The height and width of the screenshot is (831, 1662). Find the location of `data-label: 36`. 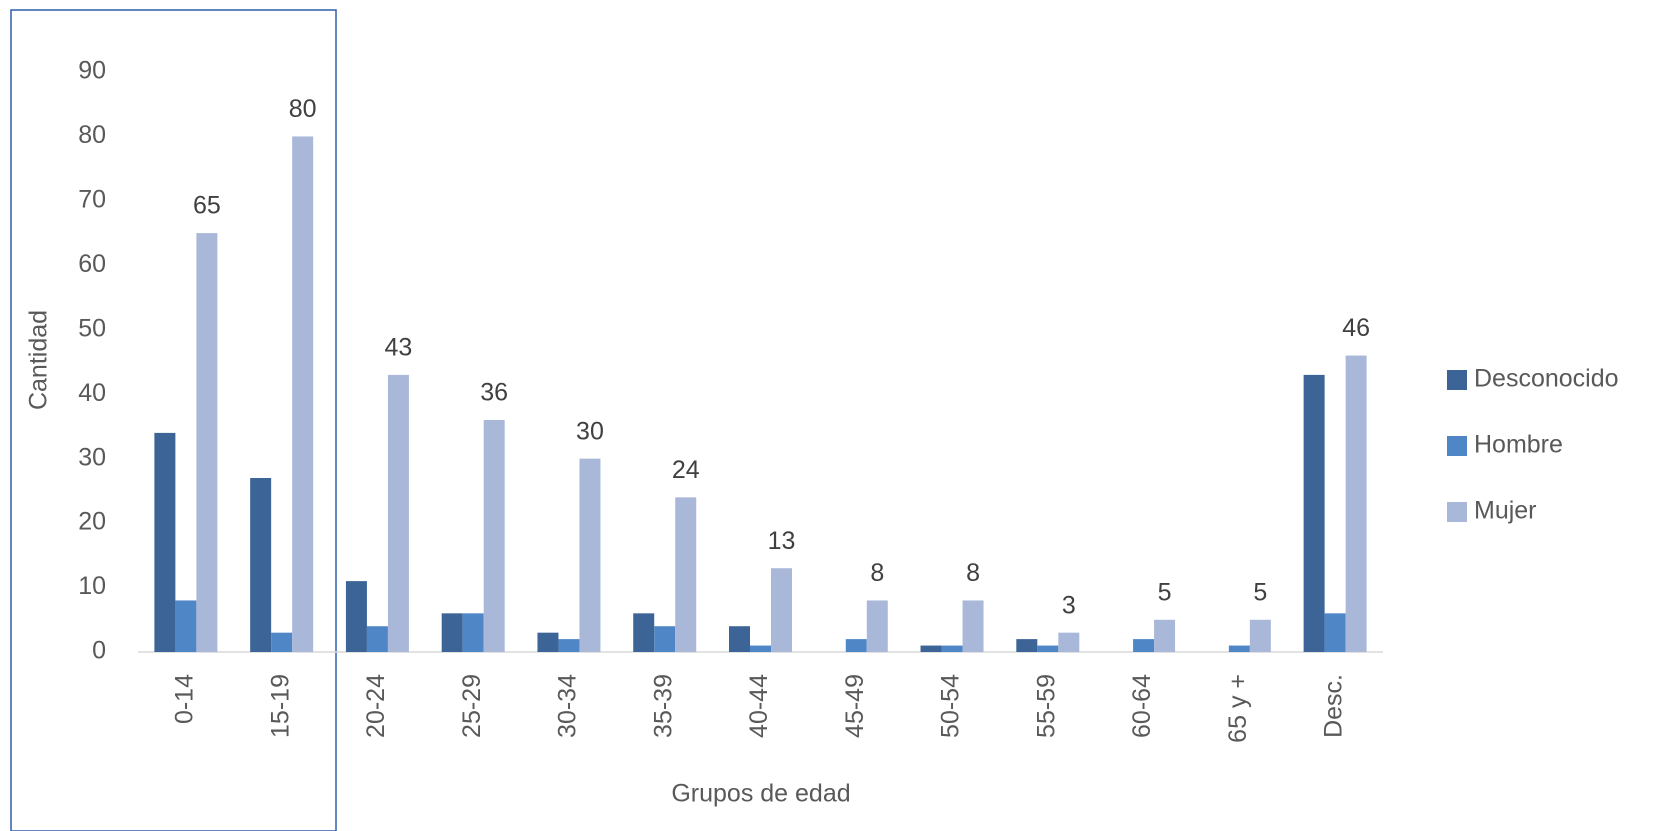

data-label: 36 is located at coordinates (494, 393).